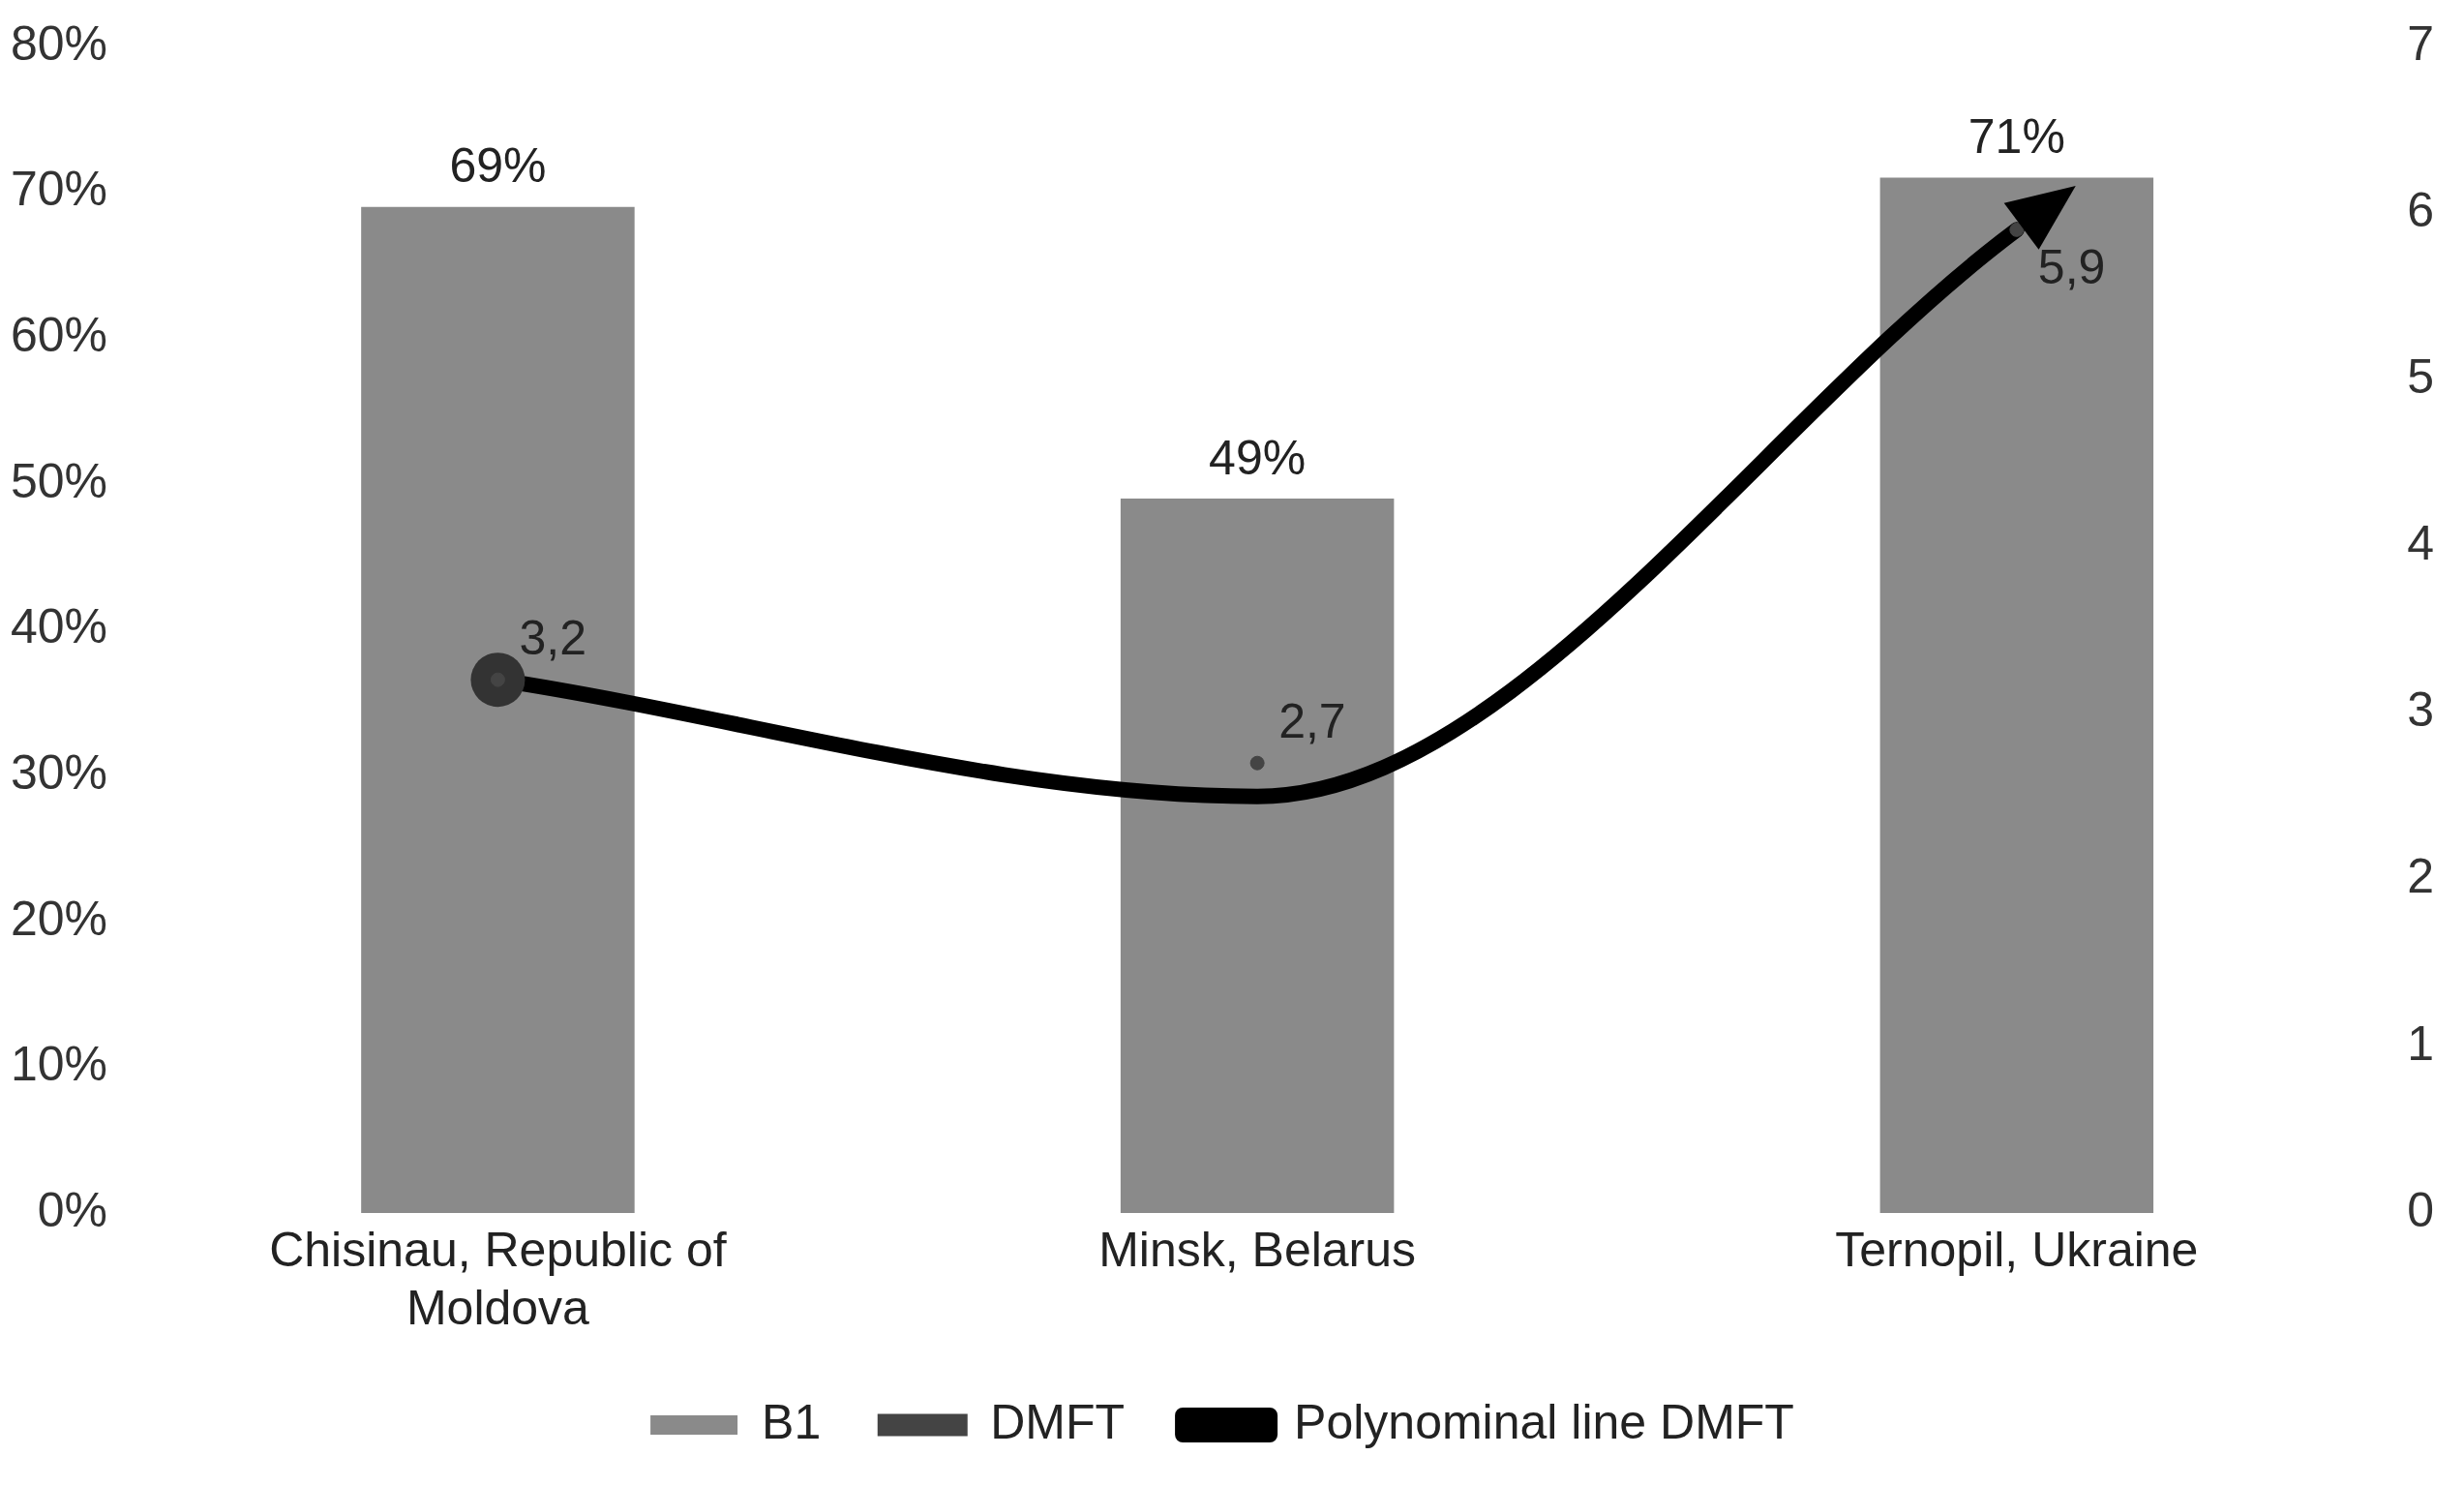  What do you see at coordinates (498, 166) in the screenshot?
I see `data-label: 69%` at bounding box center [498, 166].